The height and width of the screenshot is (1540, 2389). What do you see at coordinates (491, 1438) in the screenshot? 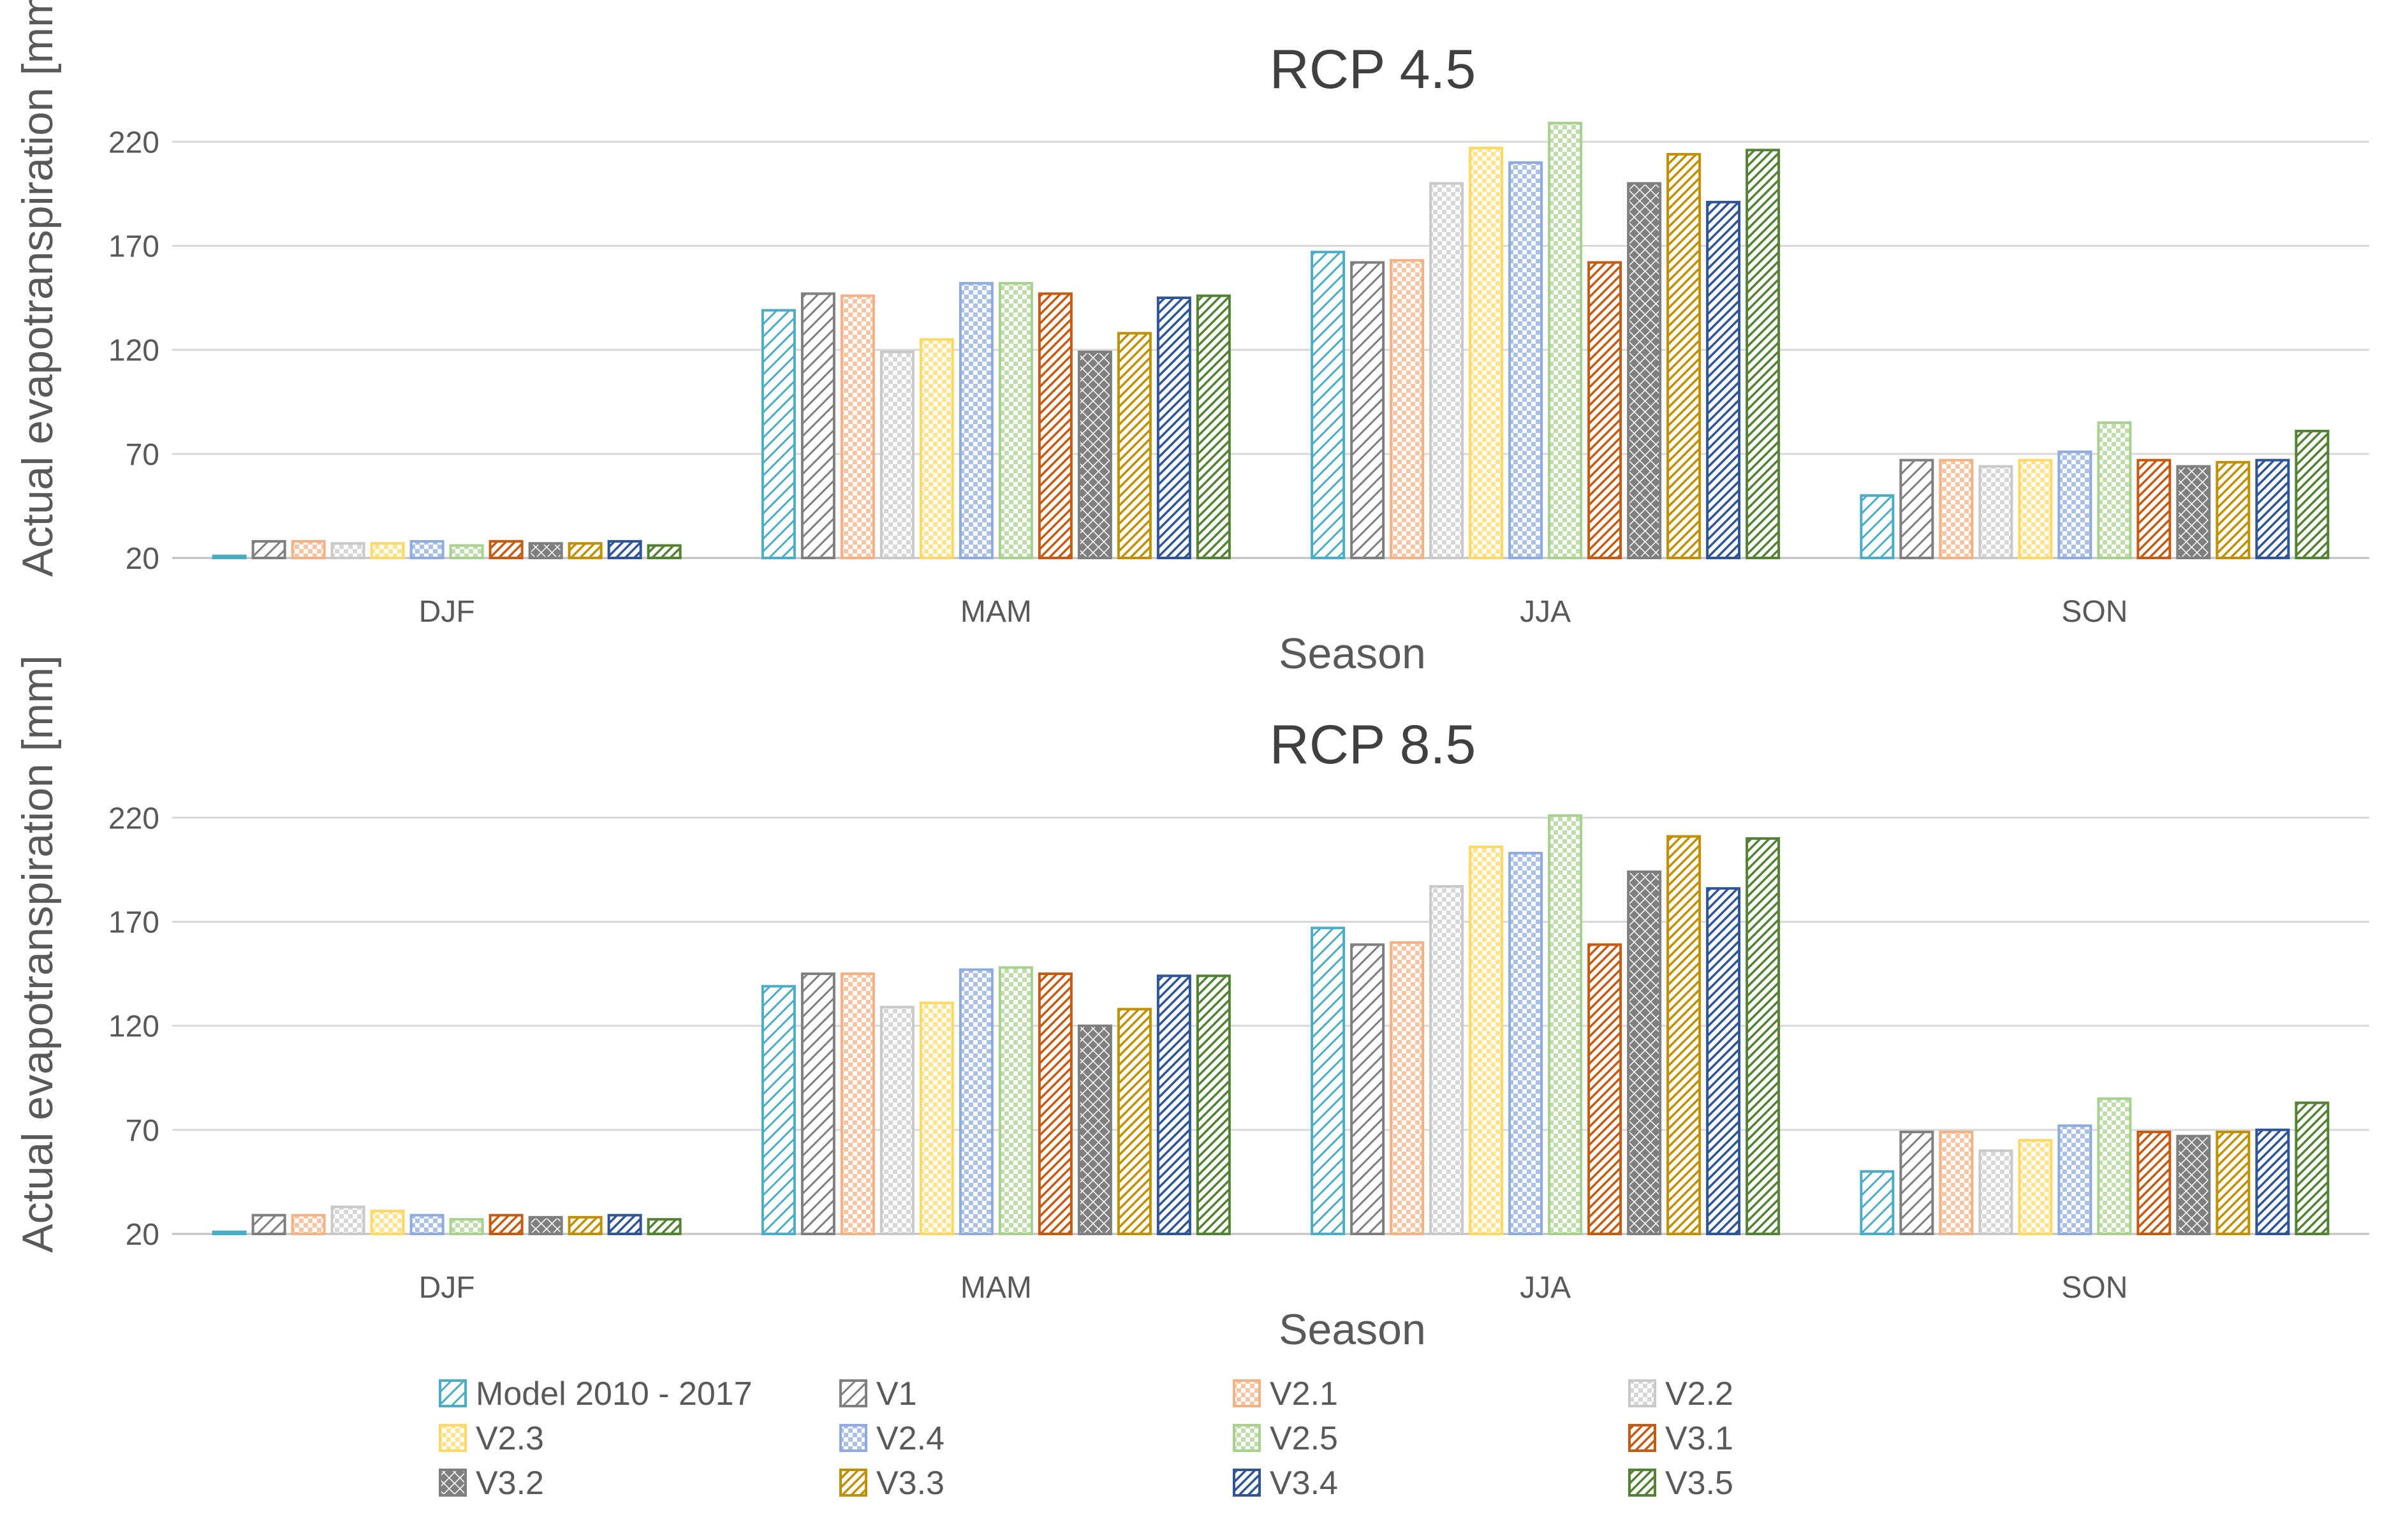
I see `legend-item: V2.3` at bounding box center [491, 1438].